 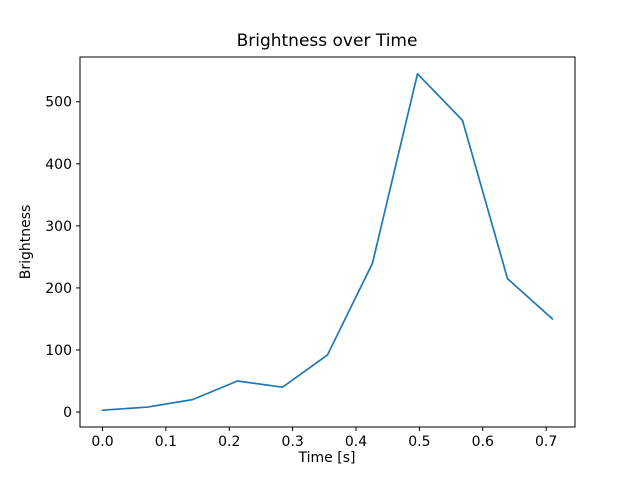 I want to click on y-axis-label: Brightness, so click(x=26, y=242).